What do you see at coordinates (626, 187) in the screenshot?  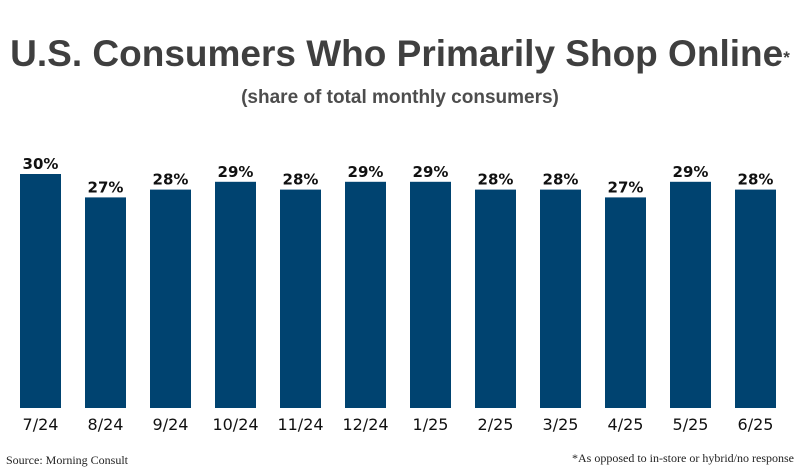 I see `data-label-4-25: 27%` at bounding box center [626, 187].